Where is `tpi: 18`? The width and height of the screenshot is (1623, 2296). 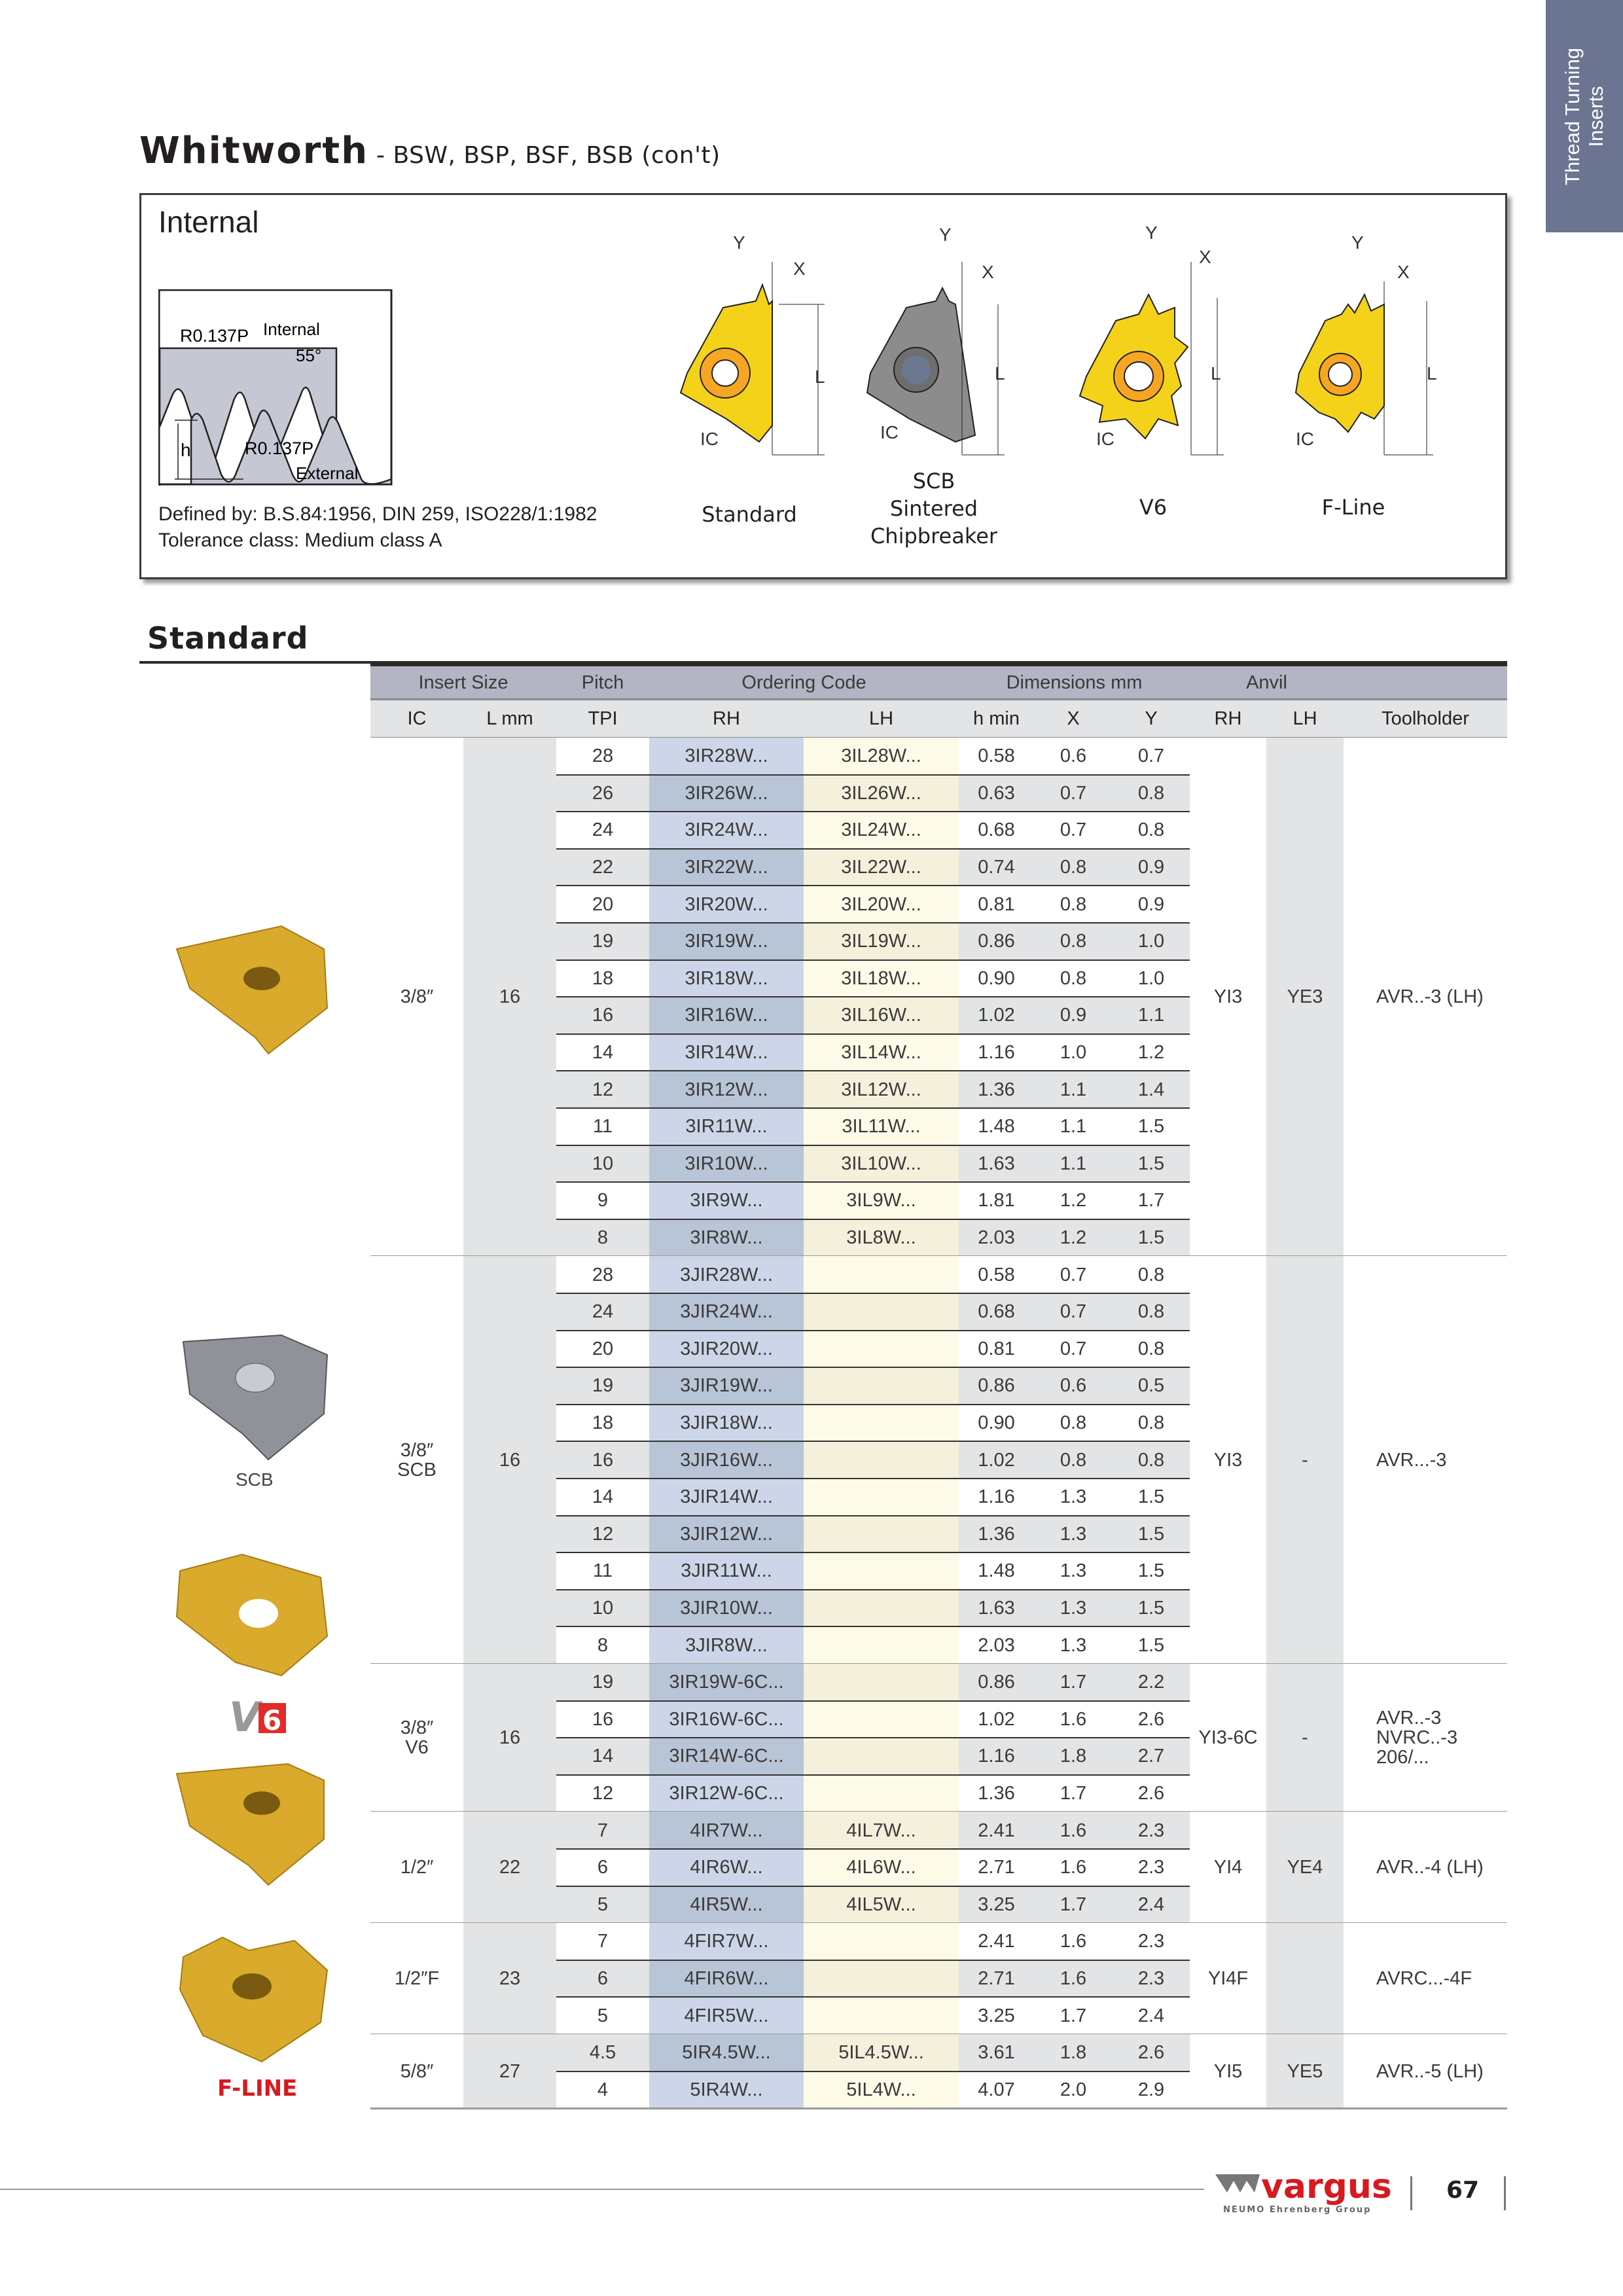
tpi: 18 is located at coordinates (602, 1423).